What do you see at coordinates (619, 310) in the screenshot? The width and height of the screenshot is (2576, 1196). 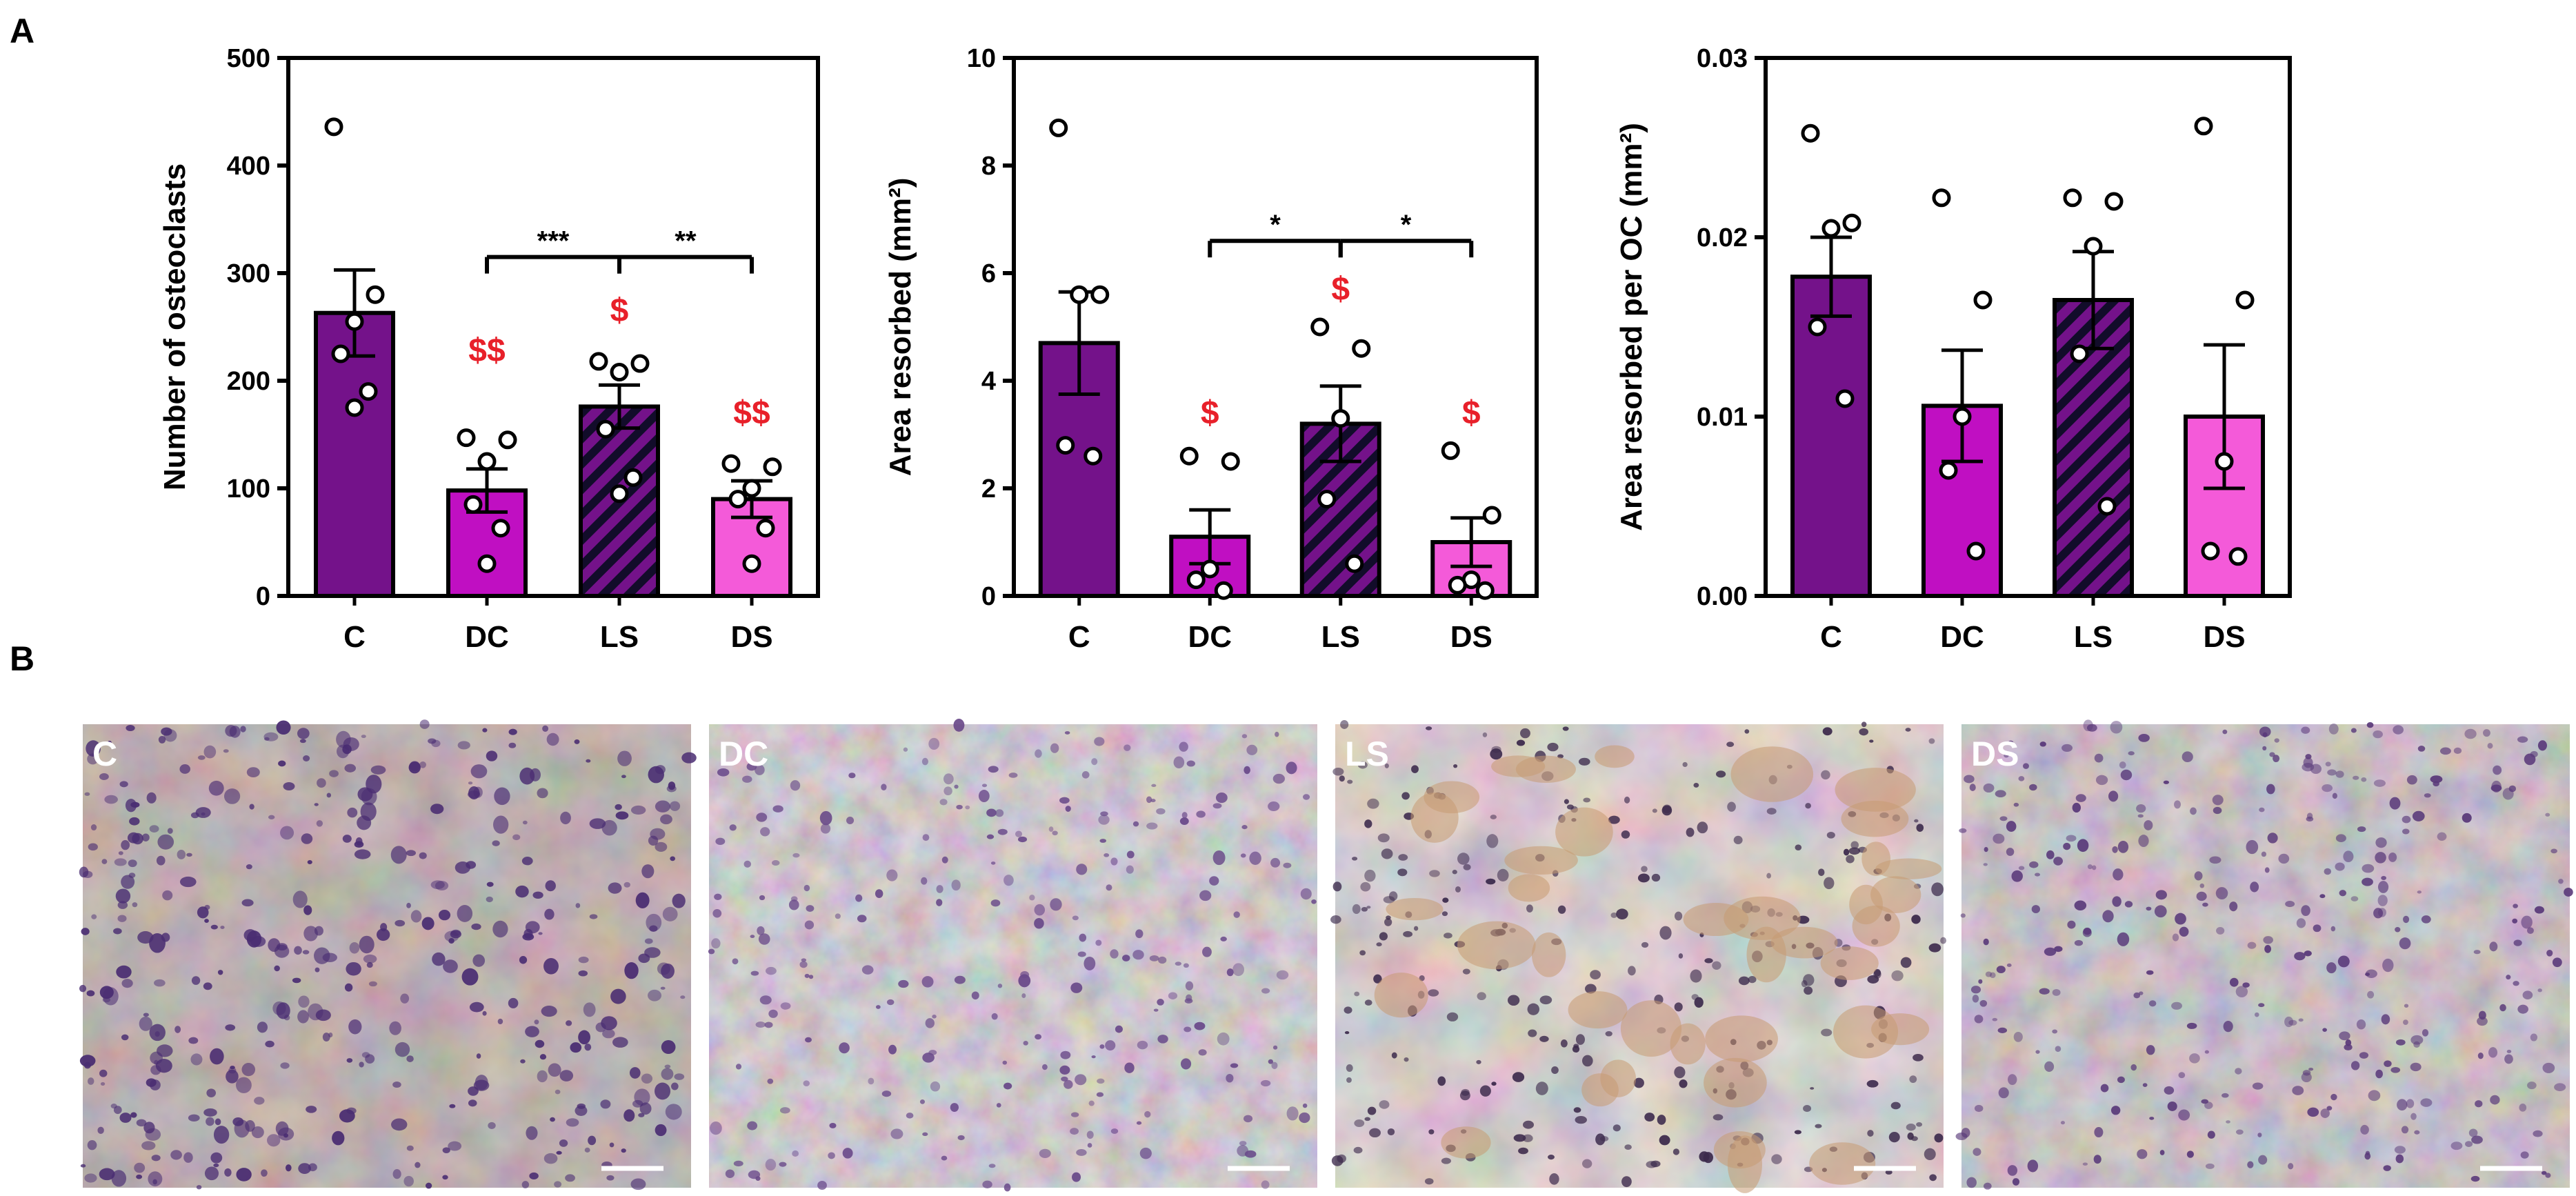 I see `significance-dollar: $` at bounding box center [619, 310].